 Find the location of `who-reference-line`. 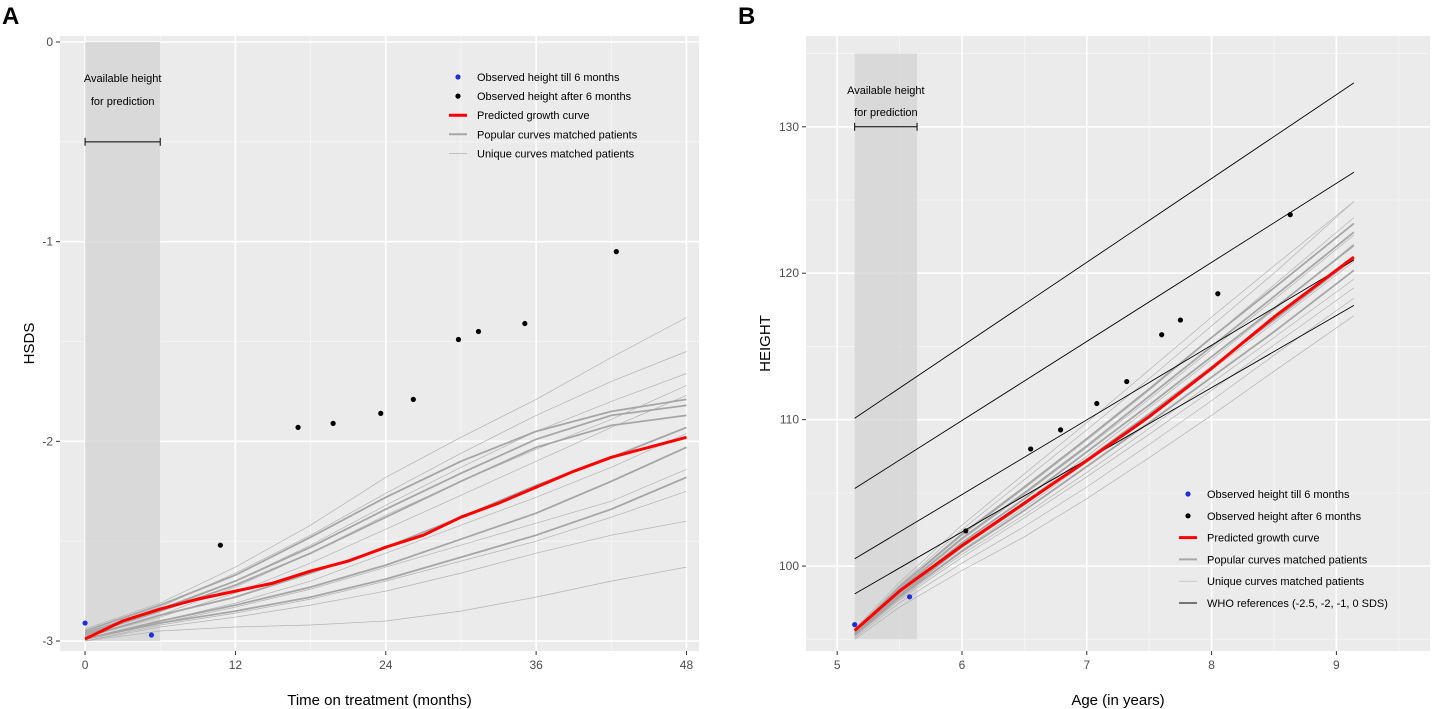

who-reference-line is located at coordinates (1104, 409).